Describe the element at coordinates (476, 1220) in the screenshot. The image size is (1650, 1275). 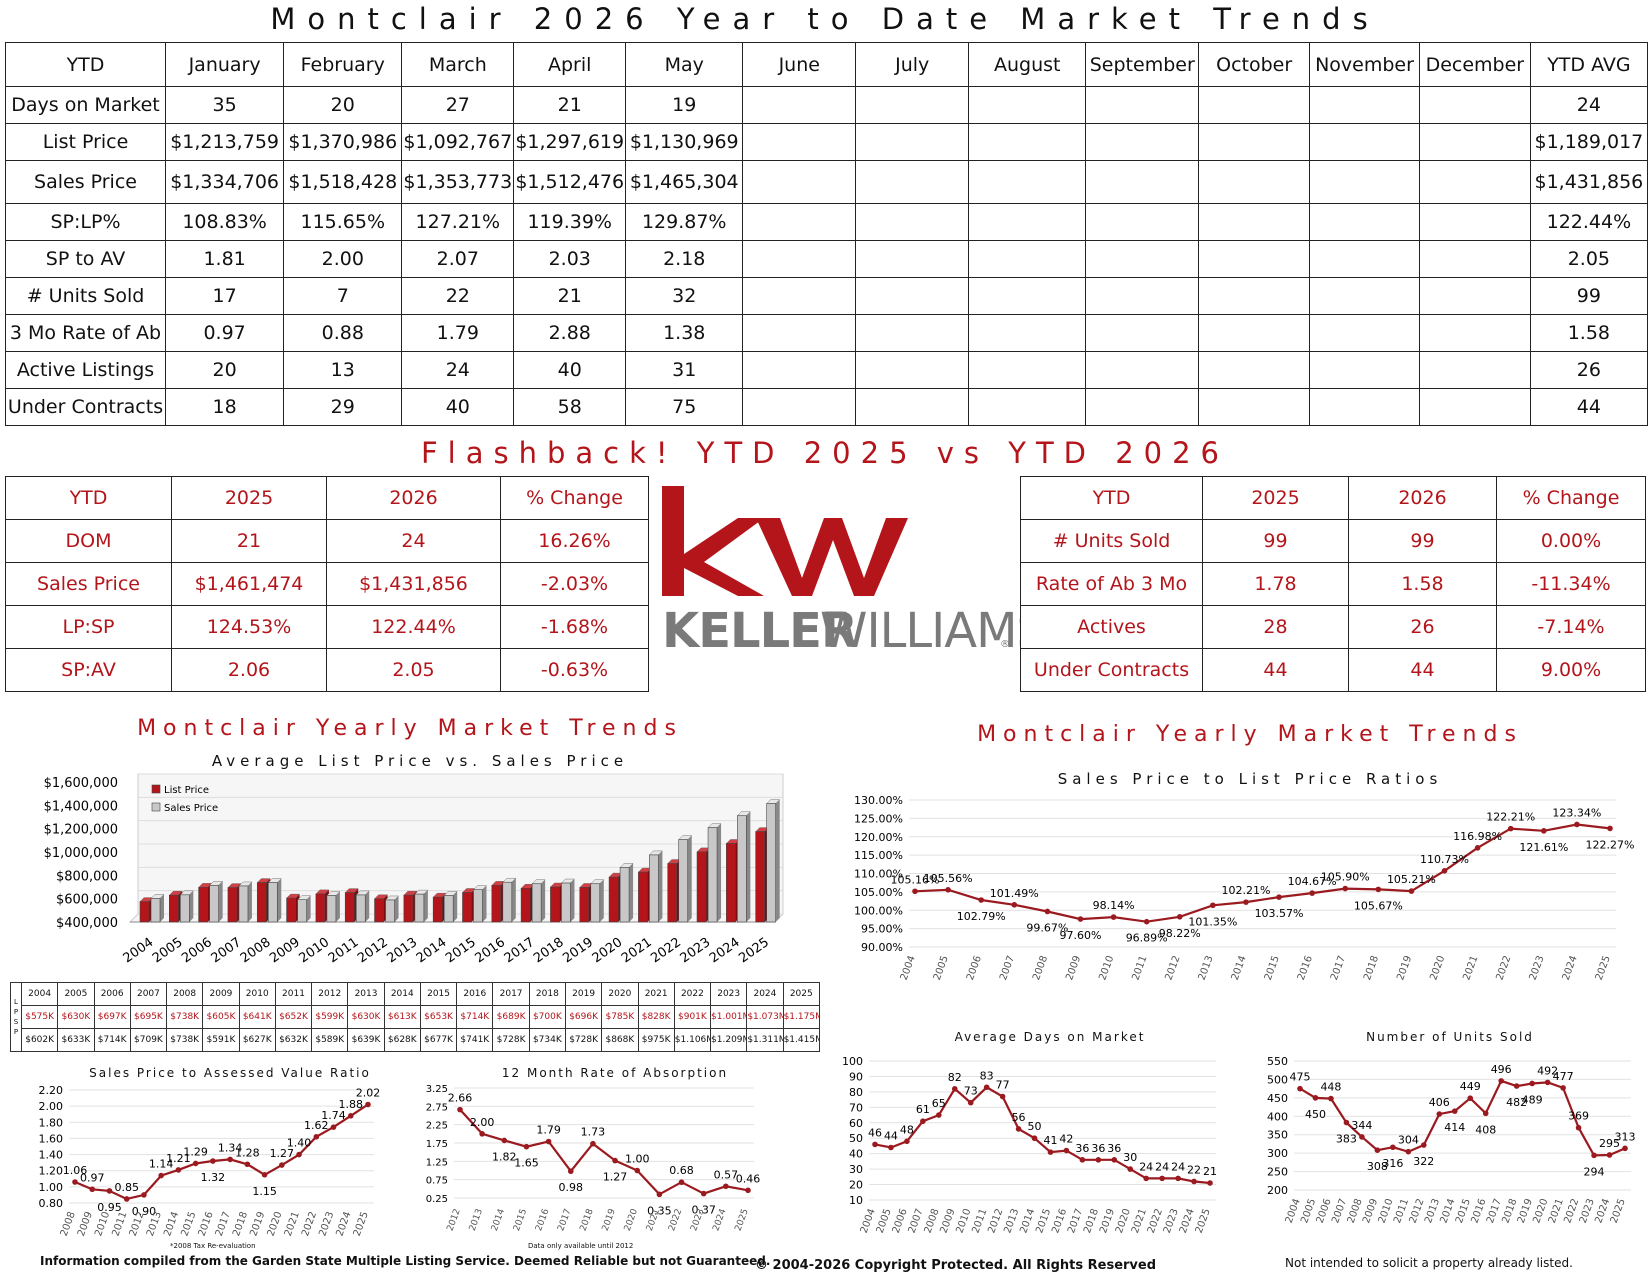
I see `x-tick-label: 2013` at that location.